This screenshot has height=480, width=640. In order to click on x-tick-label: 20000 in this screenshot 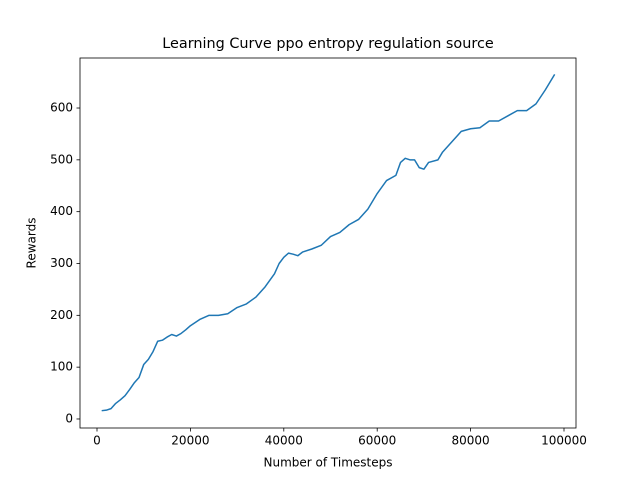, I will do `click(190, 441)`.